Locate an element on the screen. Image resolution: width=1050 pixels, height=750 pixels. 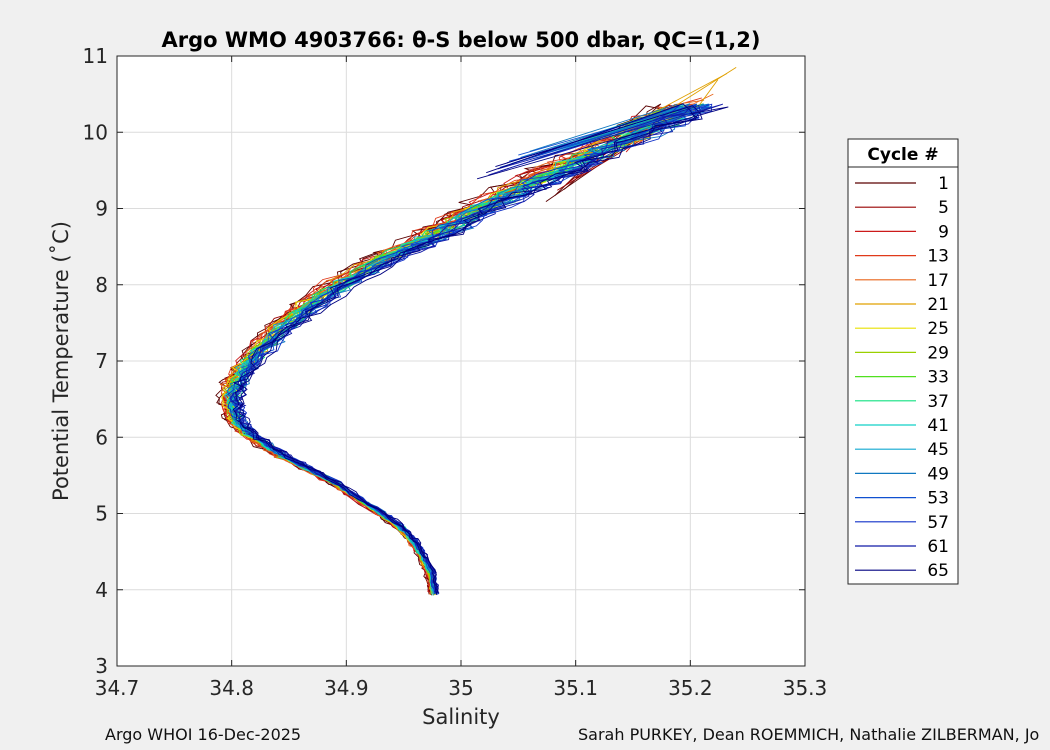
x-tick-label: 34.9 is located at coordinates (346, 688).